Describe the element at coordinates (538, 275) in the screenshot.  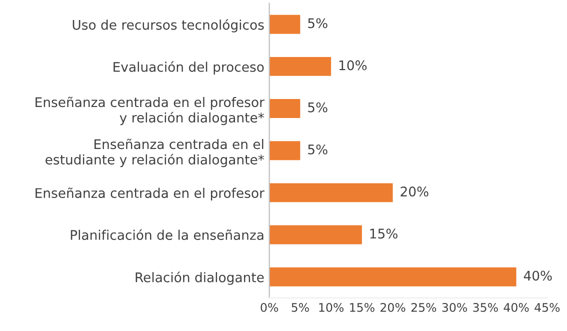
I see `data-label: 40%` at that location.